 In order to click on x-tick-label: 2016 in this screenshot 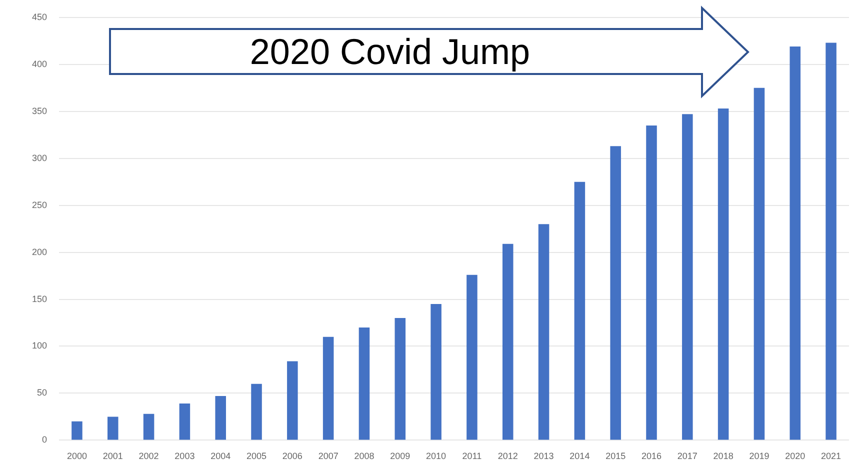, I will do `click(651, 456)`.